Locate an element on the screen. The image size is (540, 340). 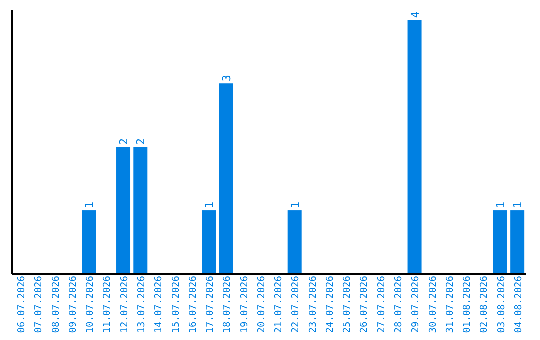
data-label: 3 is located at coordinates (227, 78).